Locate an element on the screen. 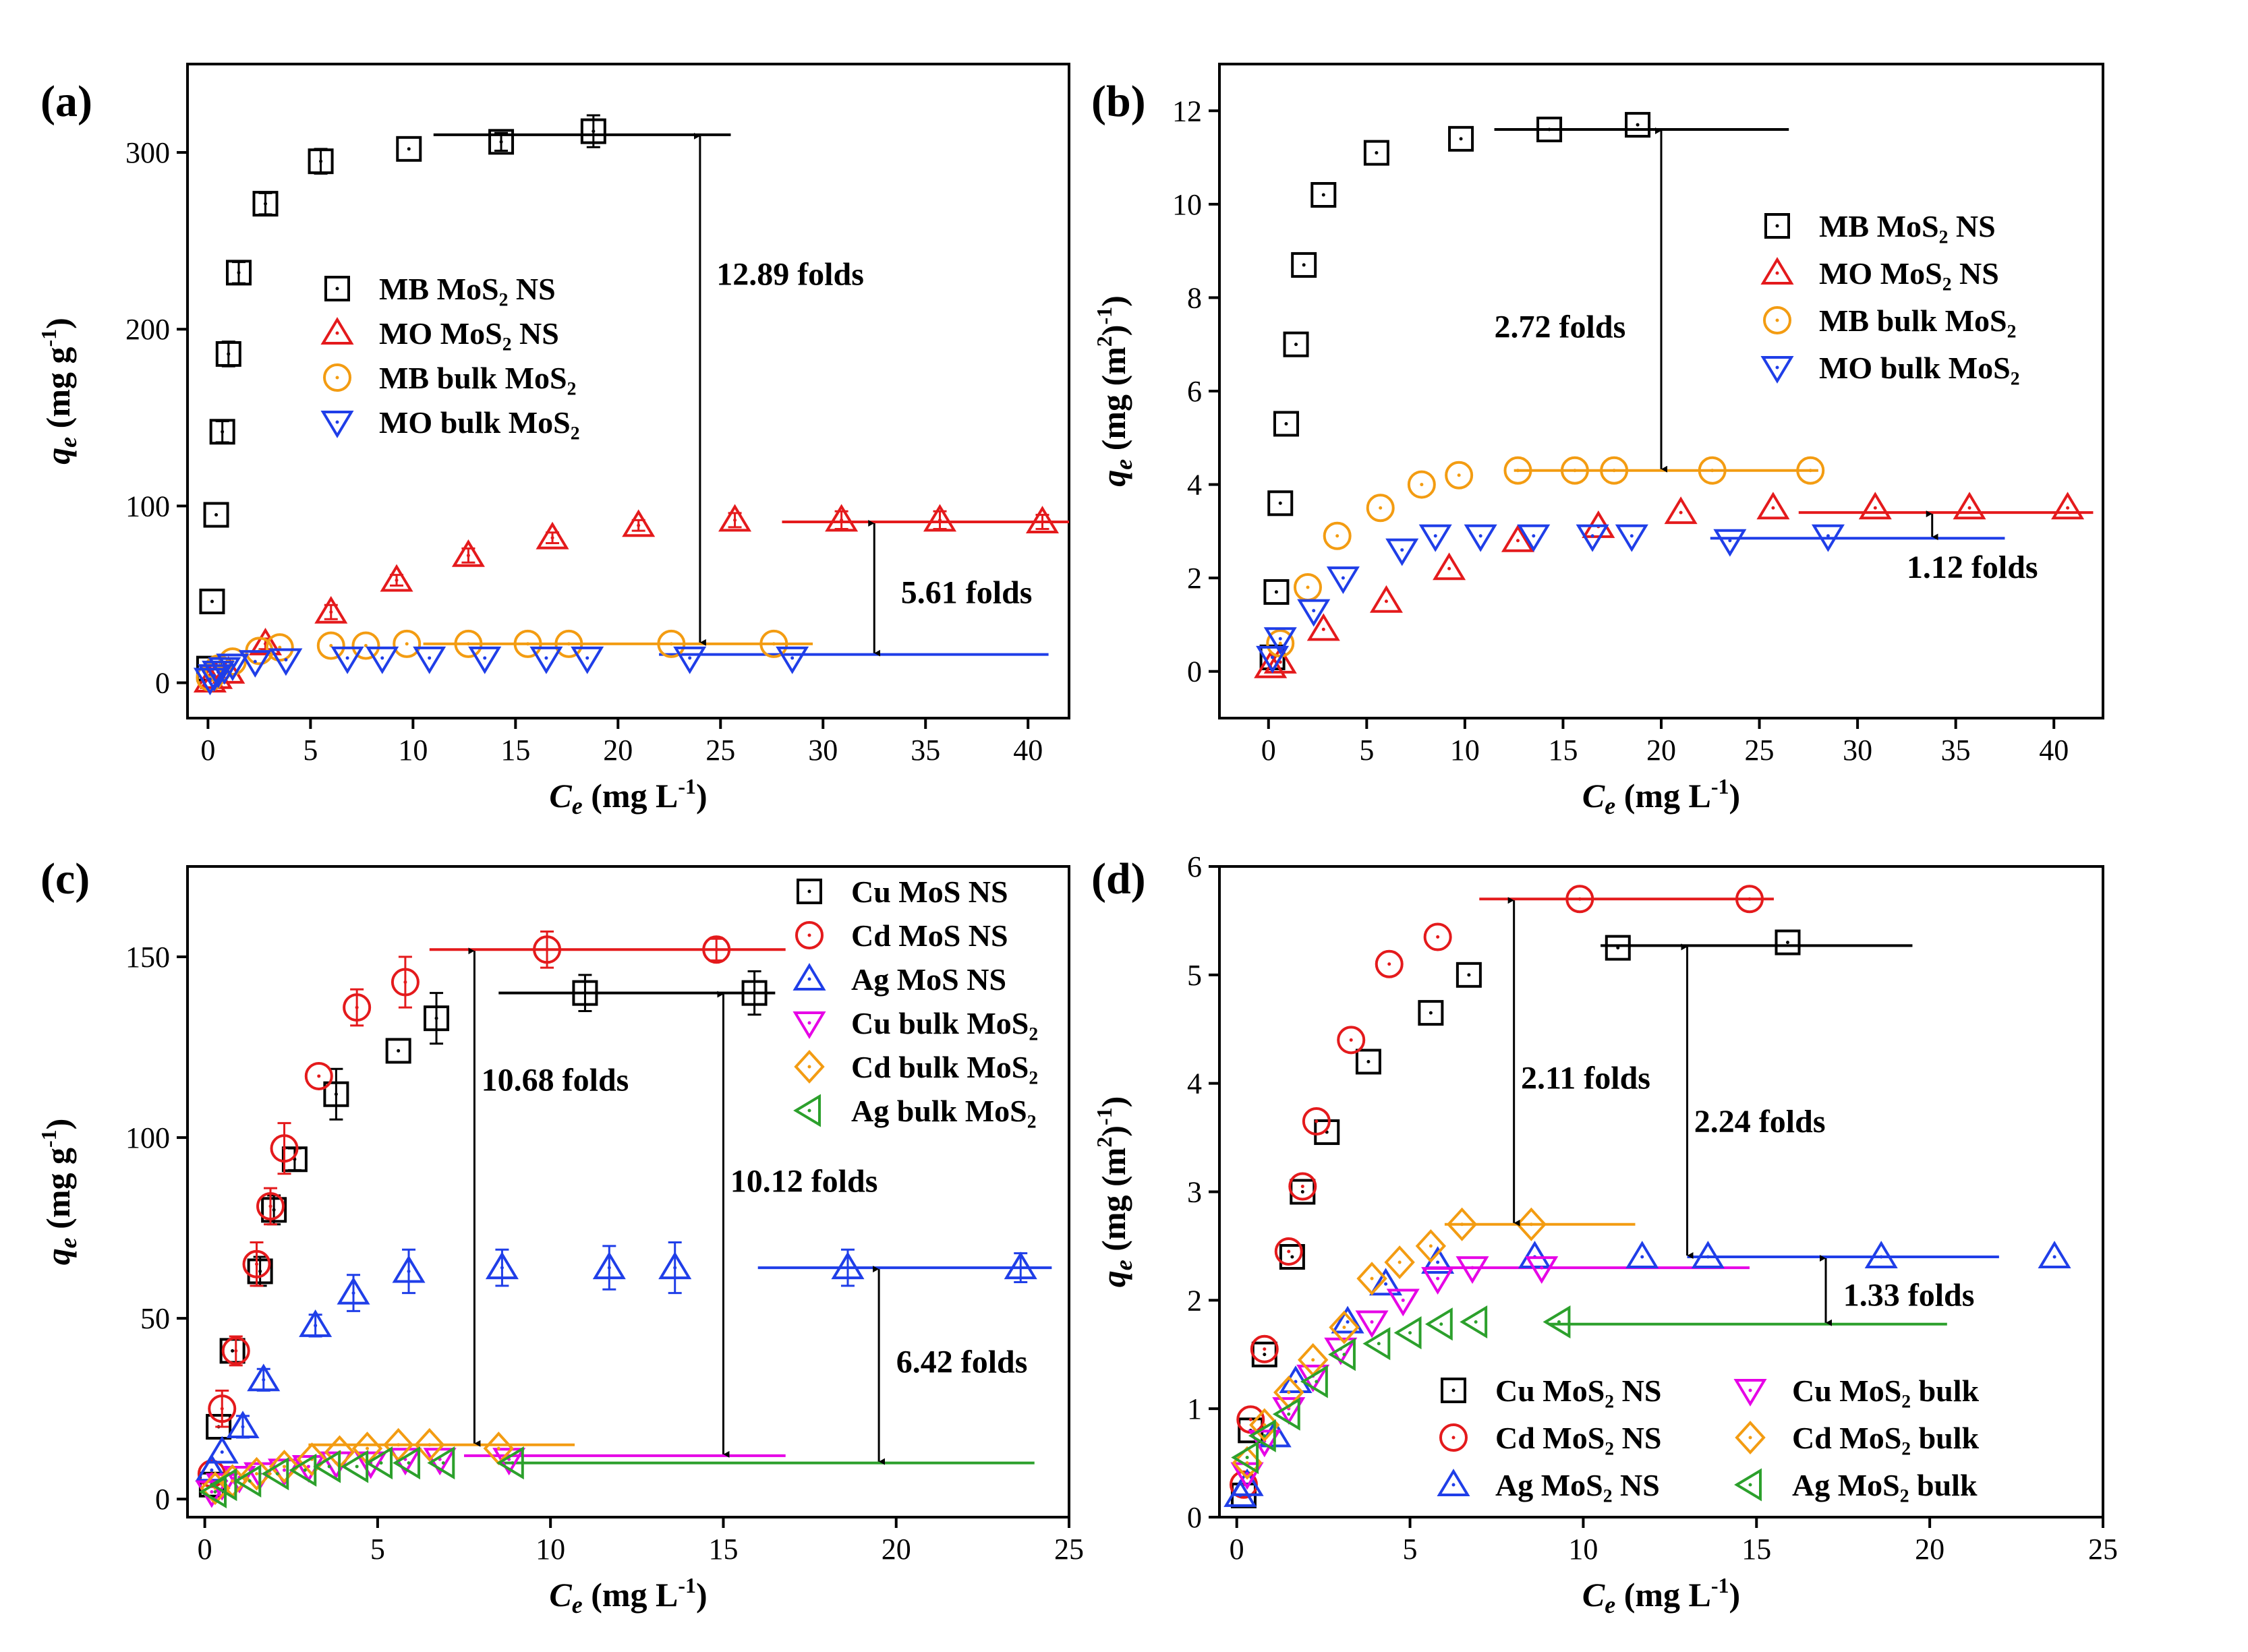 This screenshot has height=1652, width=2248. fold-annotation: 10.68 folds is located at coordinates (555, 1080).